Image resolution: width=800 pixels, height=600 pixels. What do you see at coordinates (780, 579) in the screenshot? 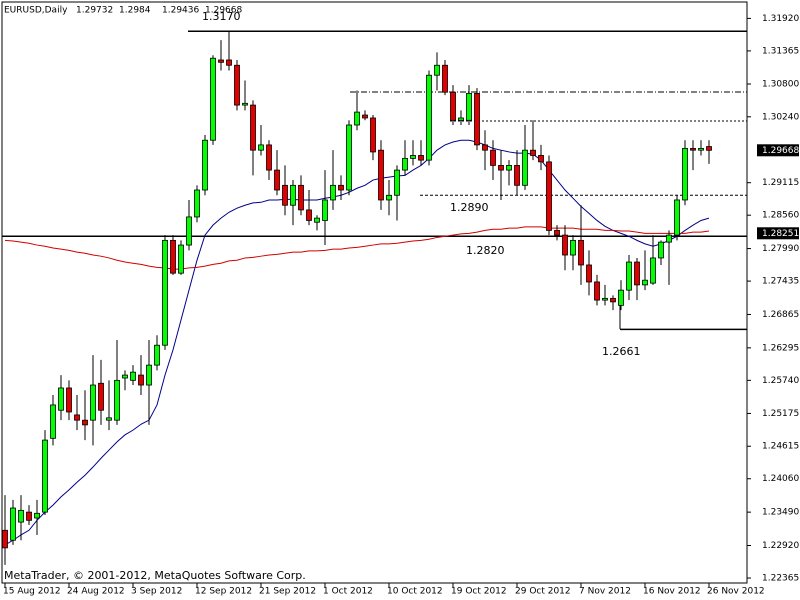
I see `y-tick-label: 1.22365` at bounding box center [780, 579].